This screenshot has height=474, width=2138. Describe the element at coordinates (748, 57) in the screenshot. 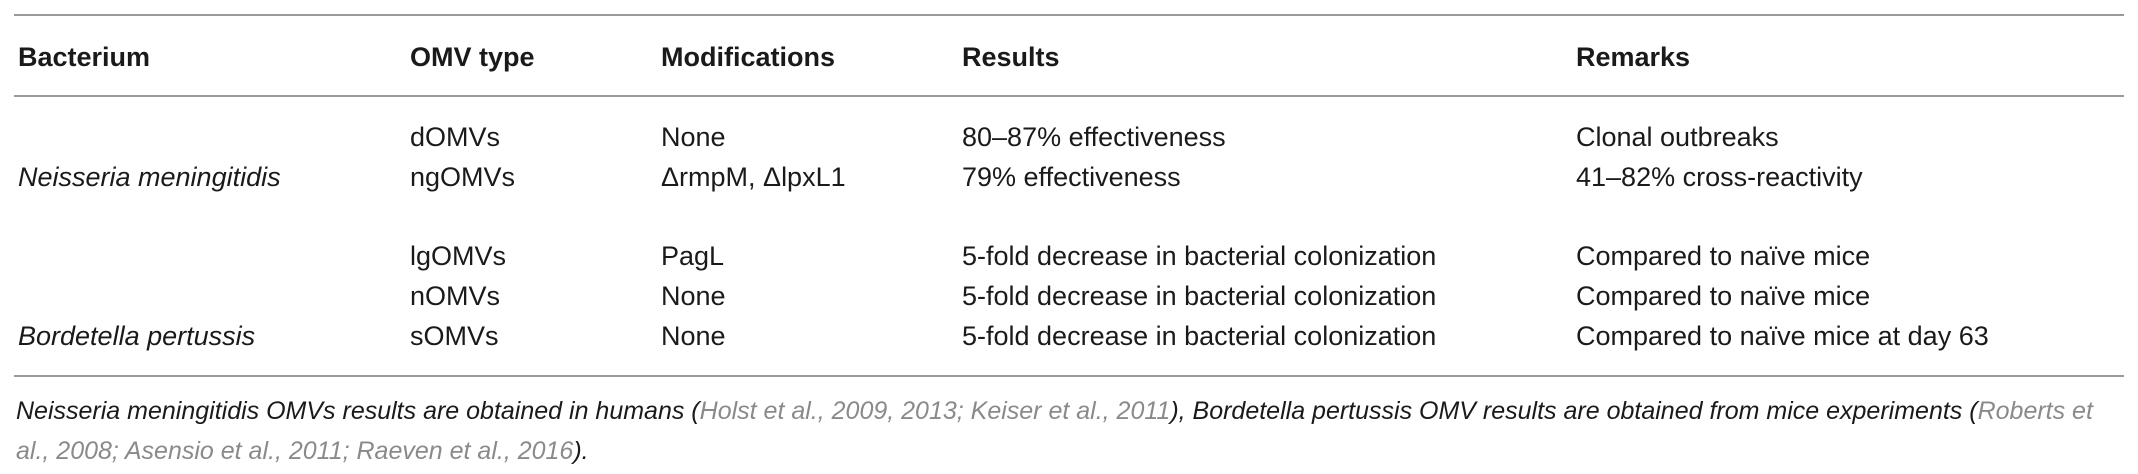

I see `header-modifications: Modifications` at that location.